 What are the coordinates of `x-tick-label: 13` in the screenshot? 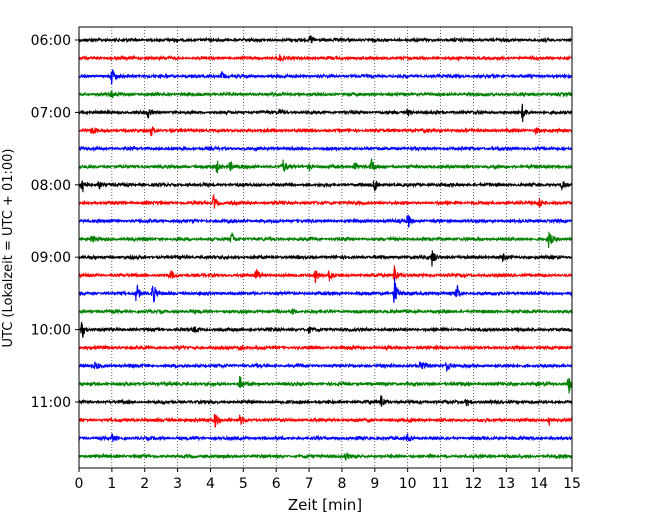 It's located at (506, 484).